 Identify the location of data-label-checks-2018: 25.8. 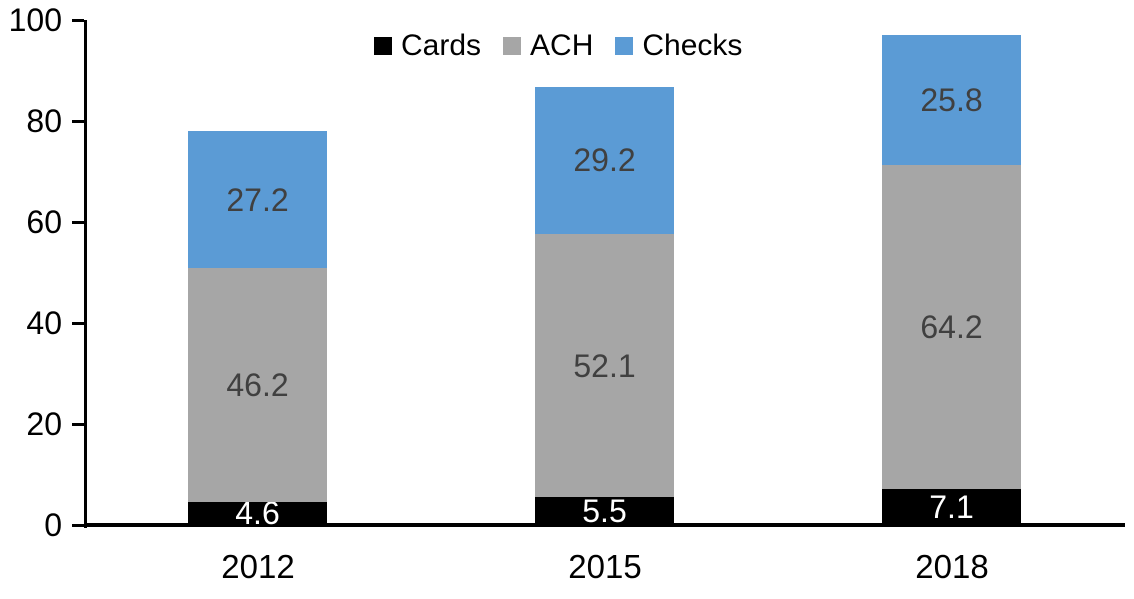
(951, 99).